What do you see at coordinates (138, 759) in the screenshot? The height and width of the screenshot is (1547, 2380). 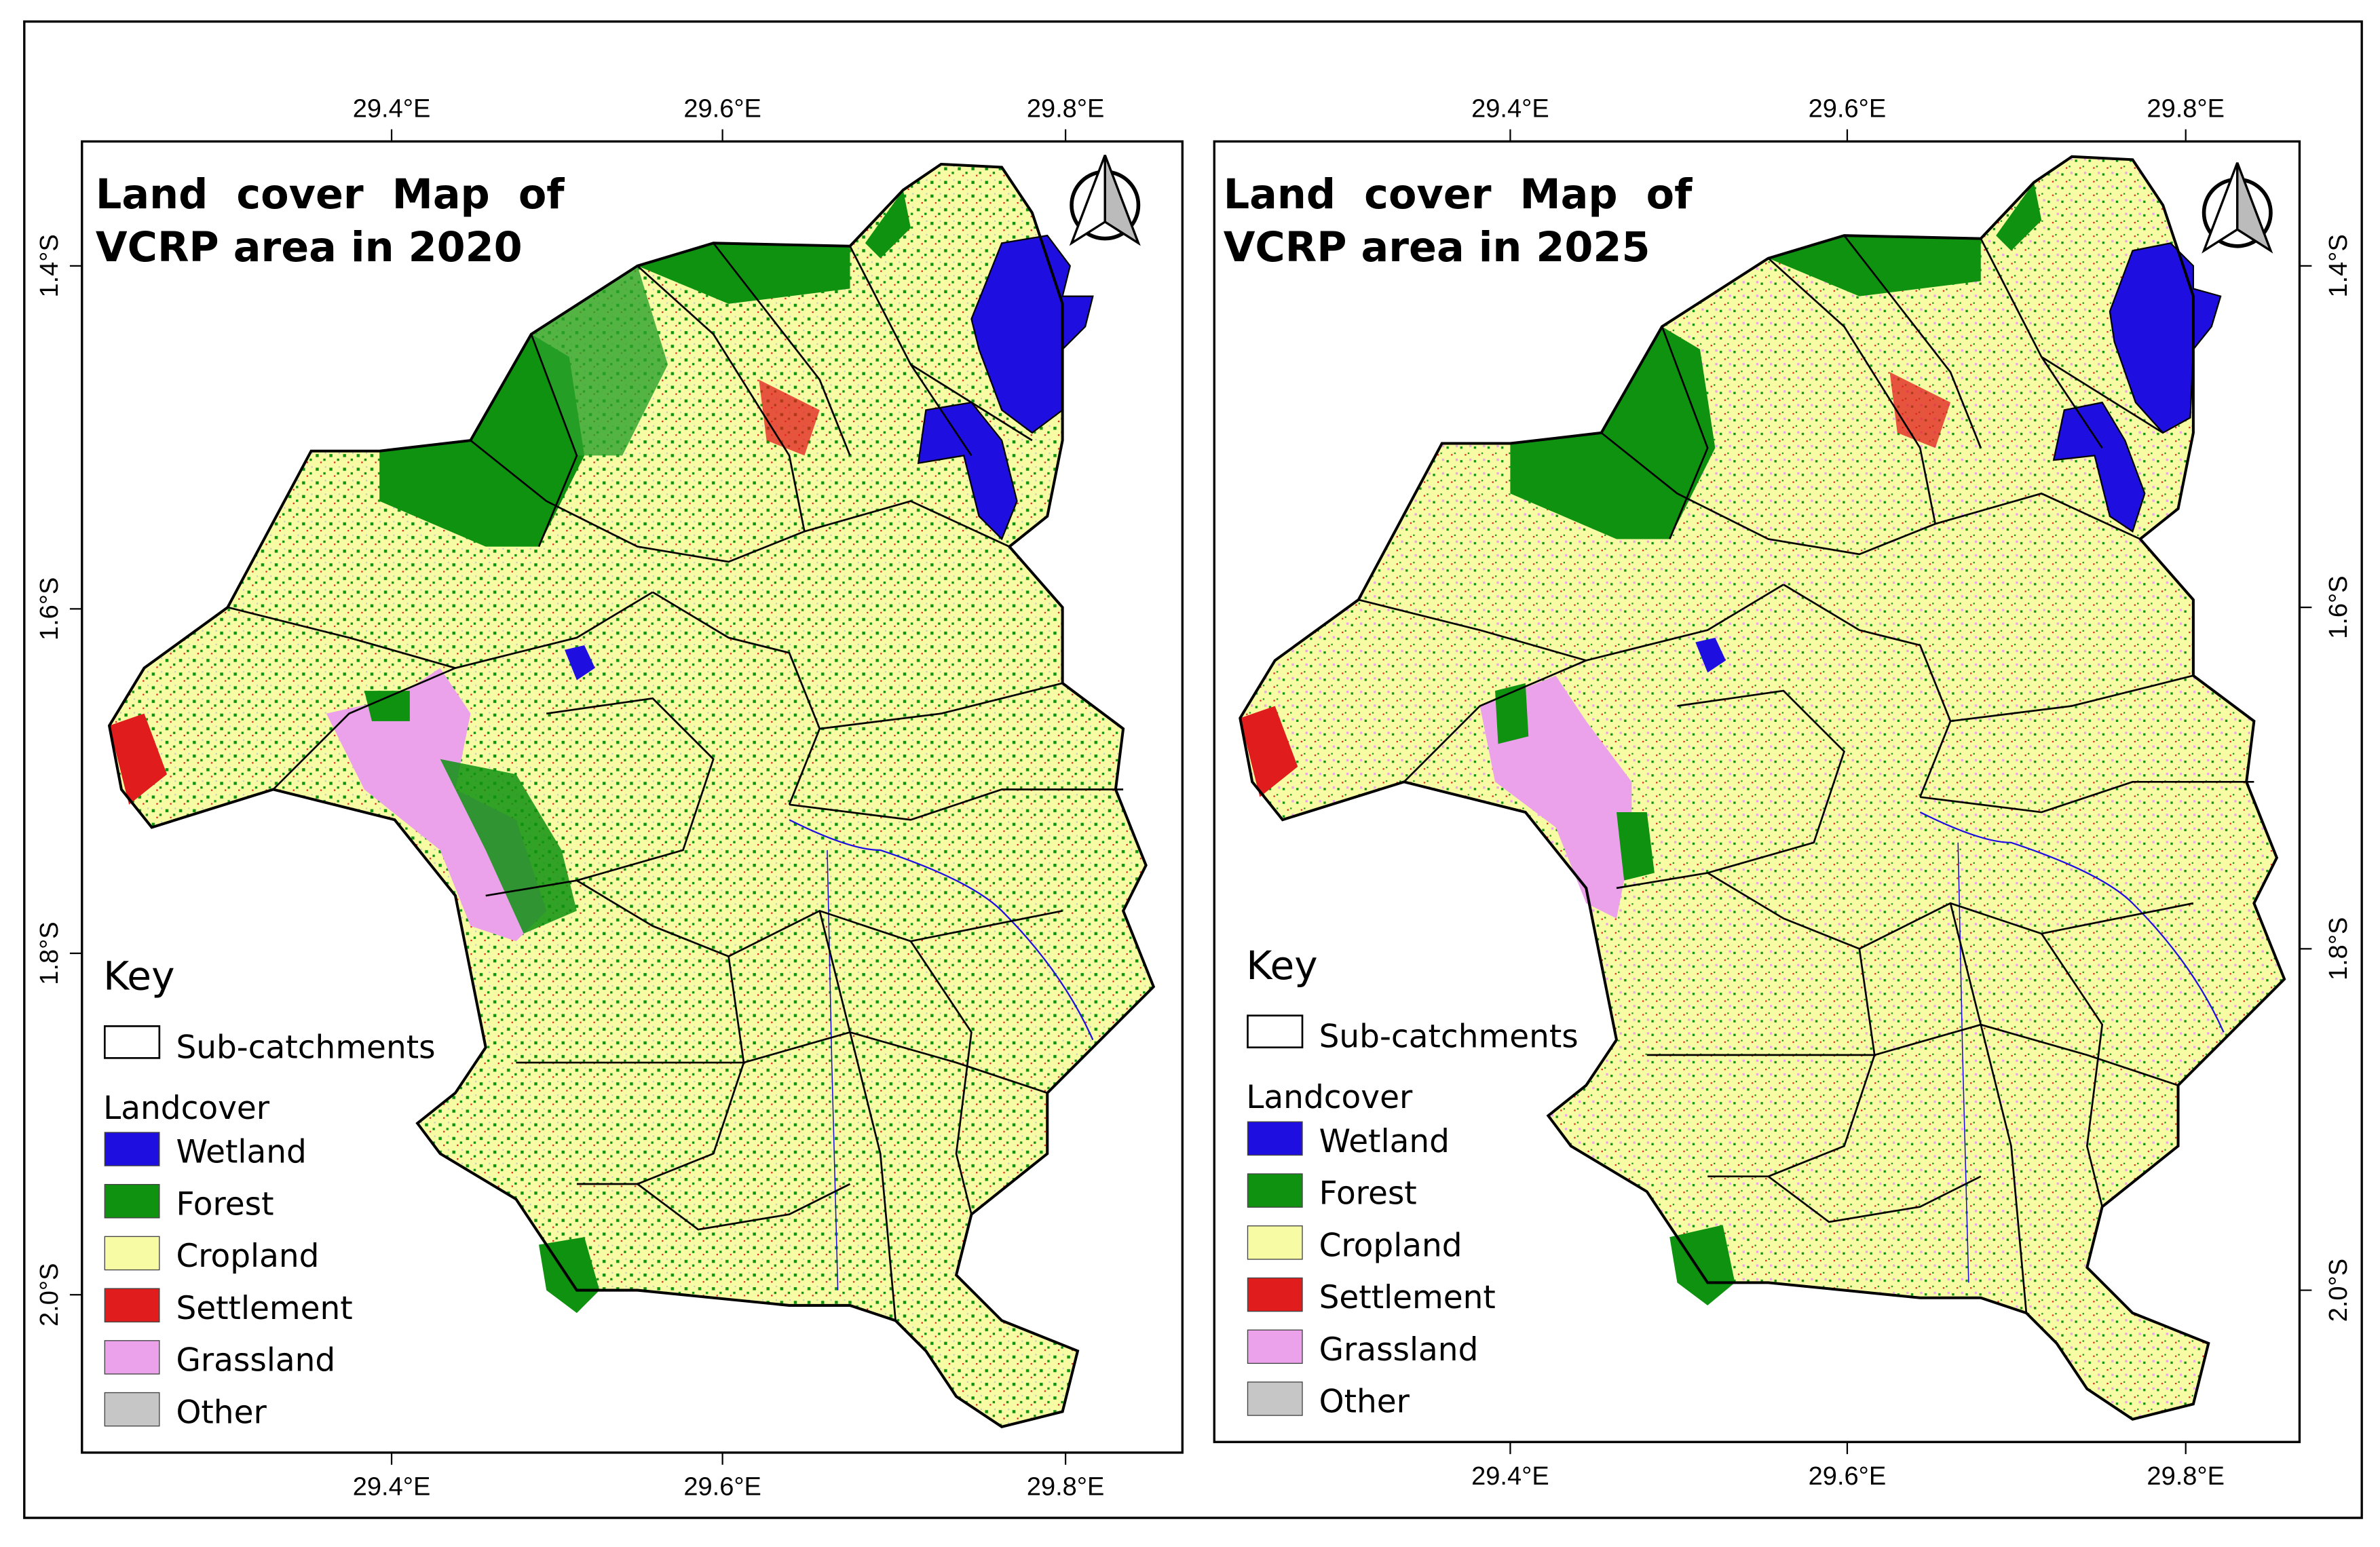 I see `settlement-patch` at bounding box center [138, 759].